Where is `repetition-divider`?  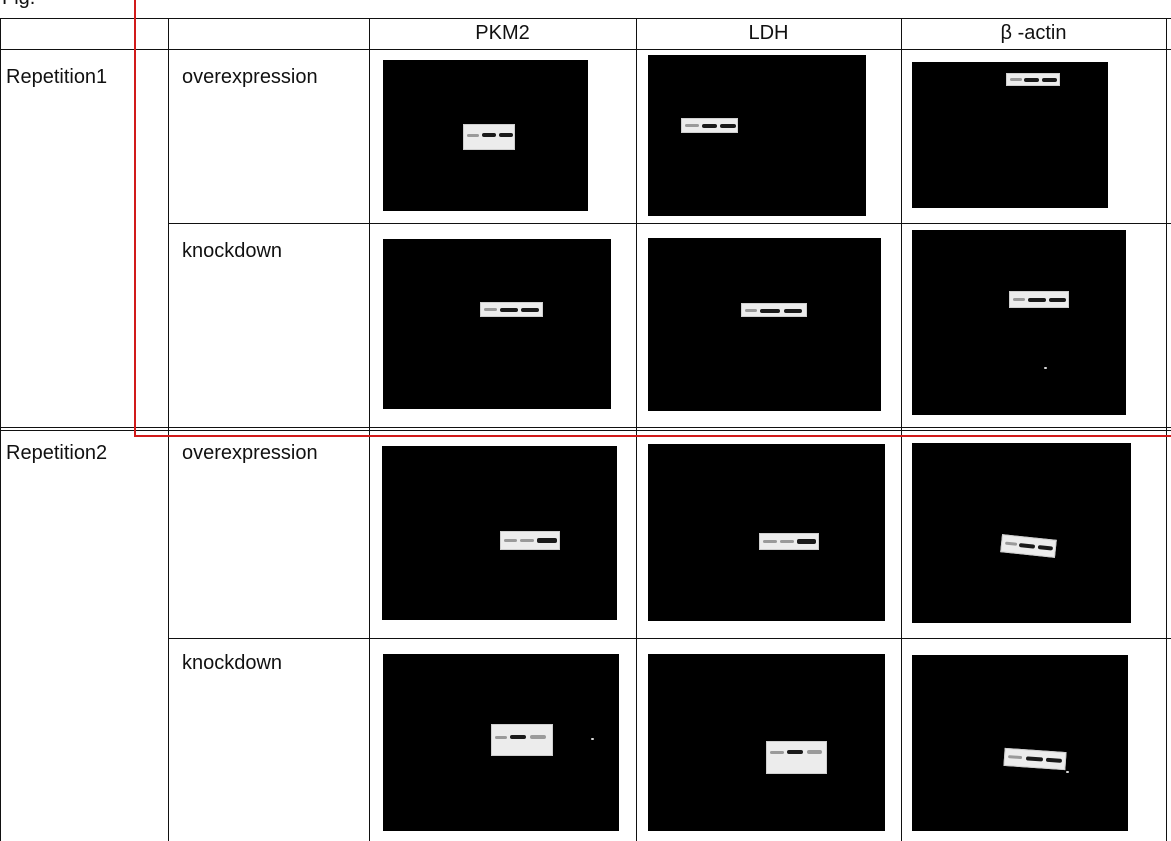
repetition-divider is located at coordinates (585, 429).